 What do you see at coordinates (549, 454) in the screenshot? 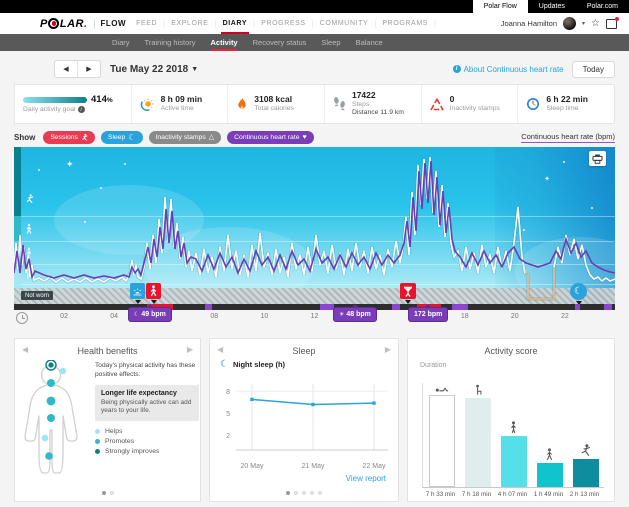
I see `walking-icon` at bounding box center [549, 454].